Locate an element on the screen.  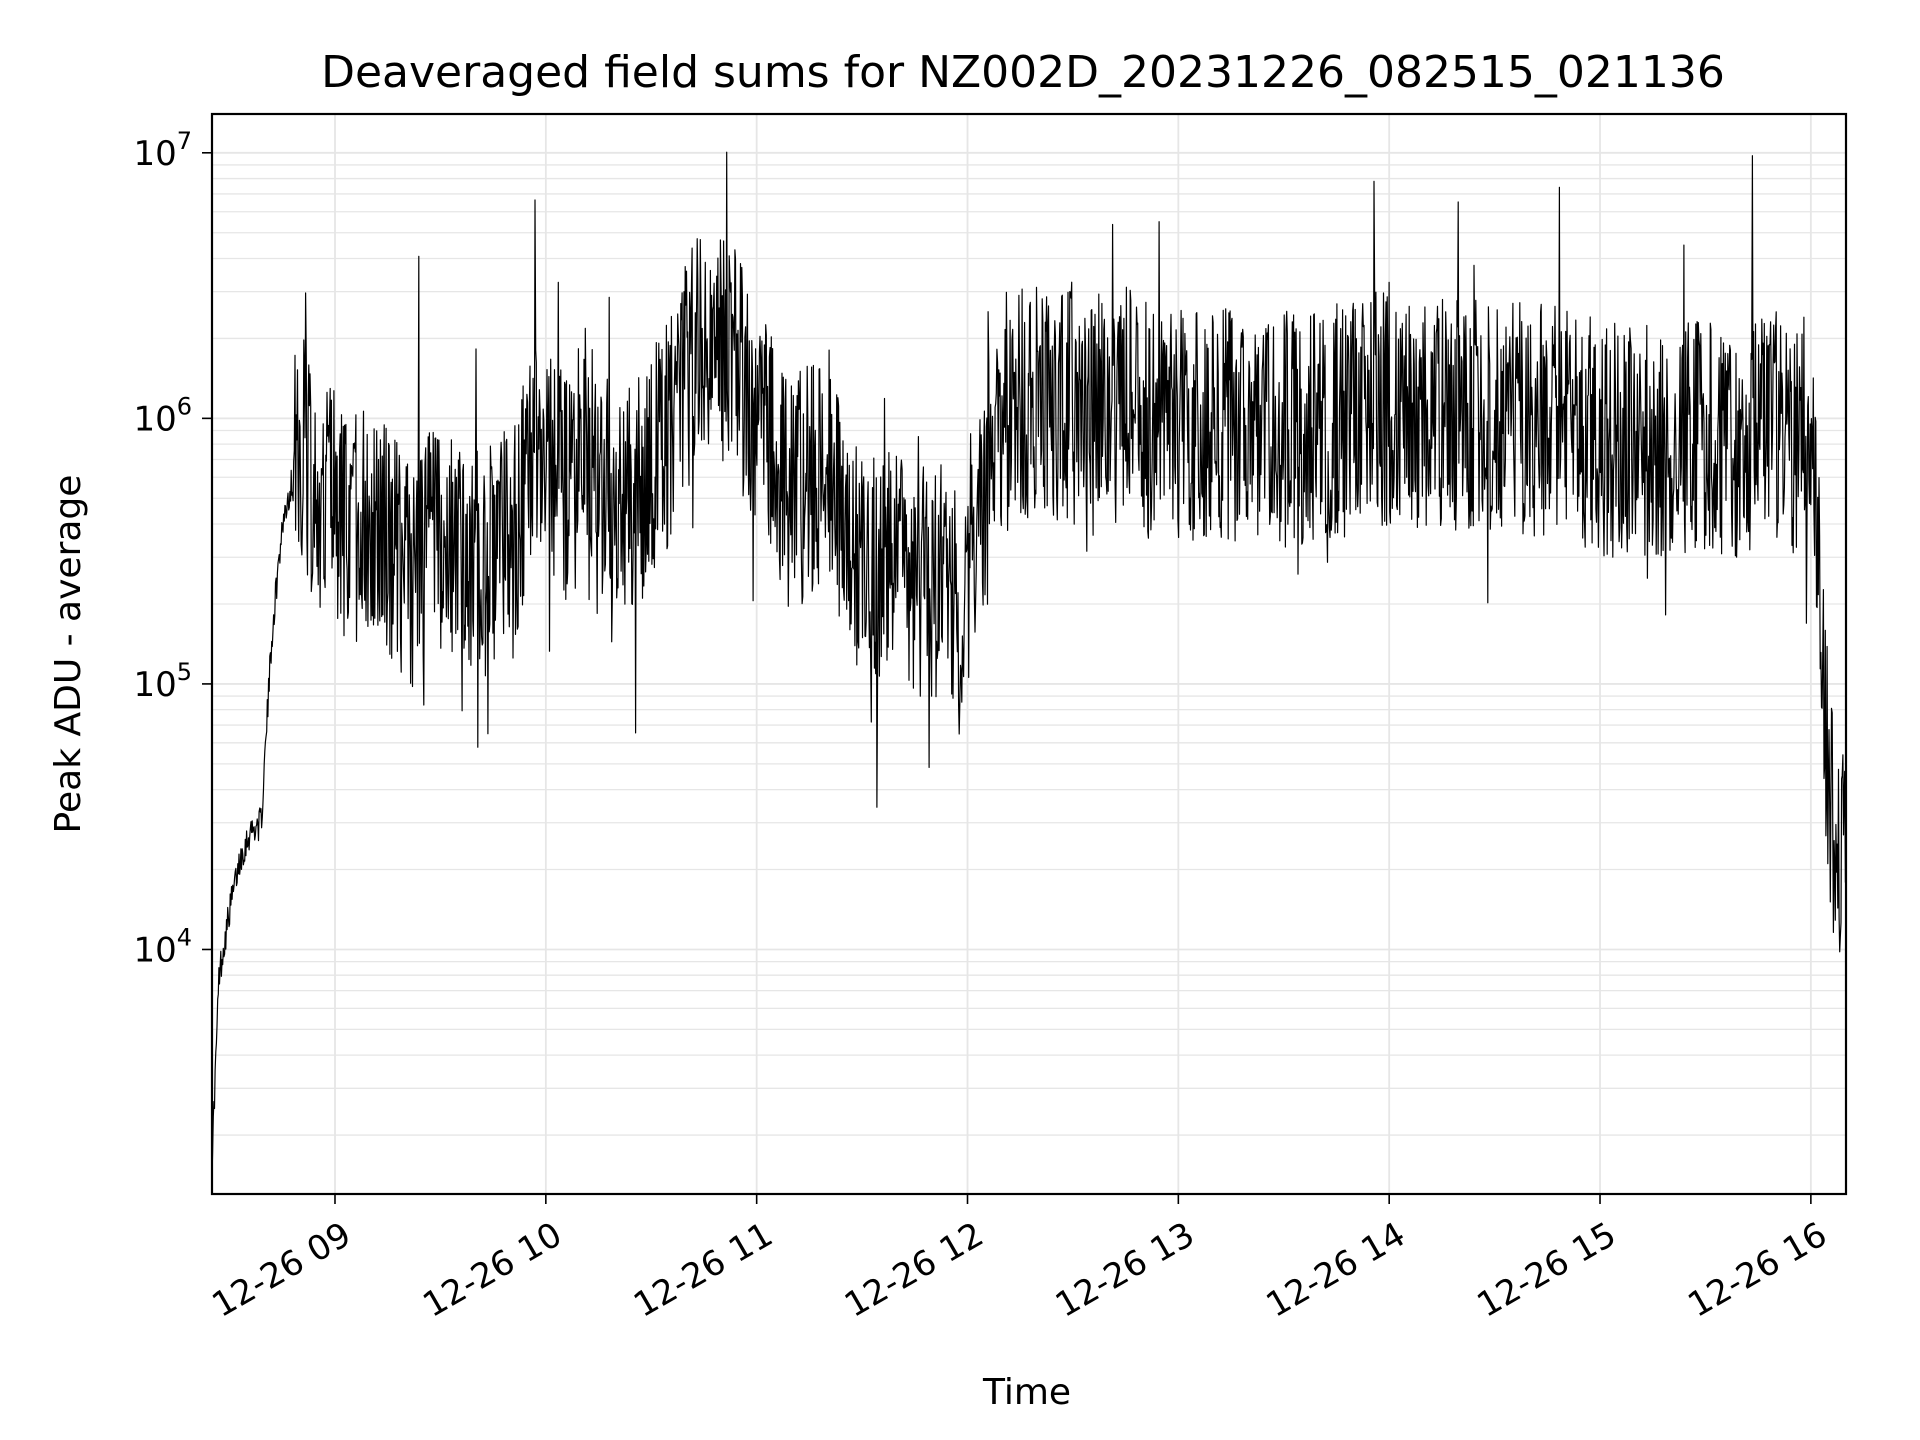
x-tick-label: 12-26 16 is located at coordinates (1757, 1270).